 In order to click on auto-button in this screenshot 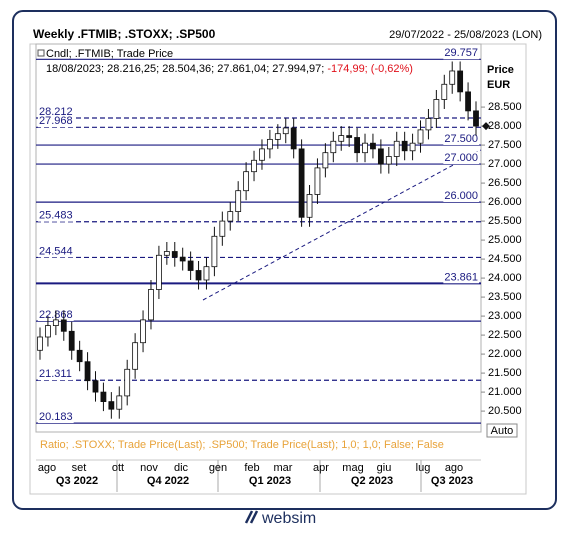, I will do `click(502, 430)`.